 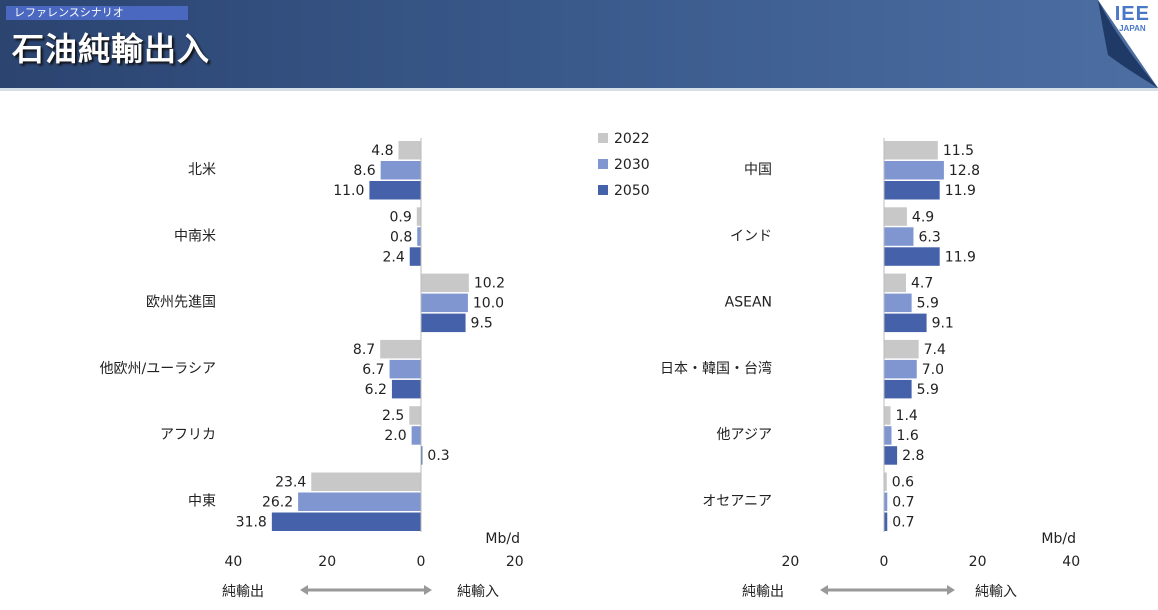 What do you see at coordinates (958, 151) in the screenshot?
I see `data-label-2022: 11.5` at bounding box center [958, 151].